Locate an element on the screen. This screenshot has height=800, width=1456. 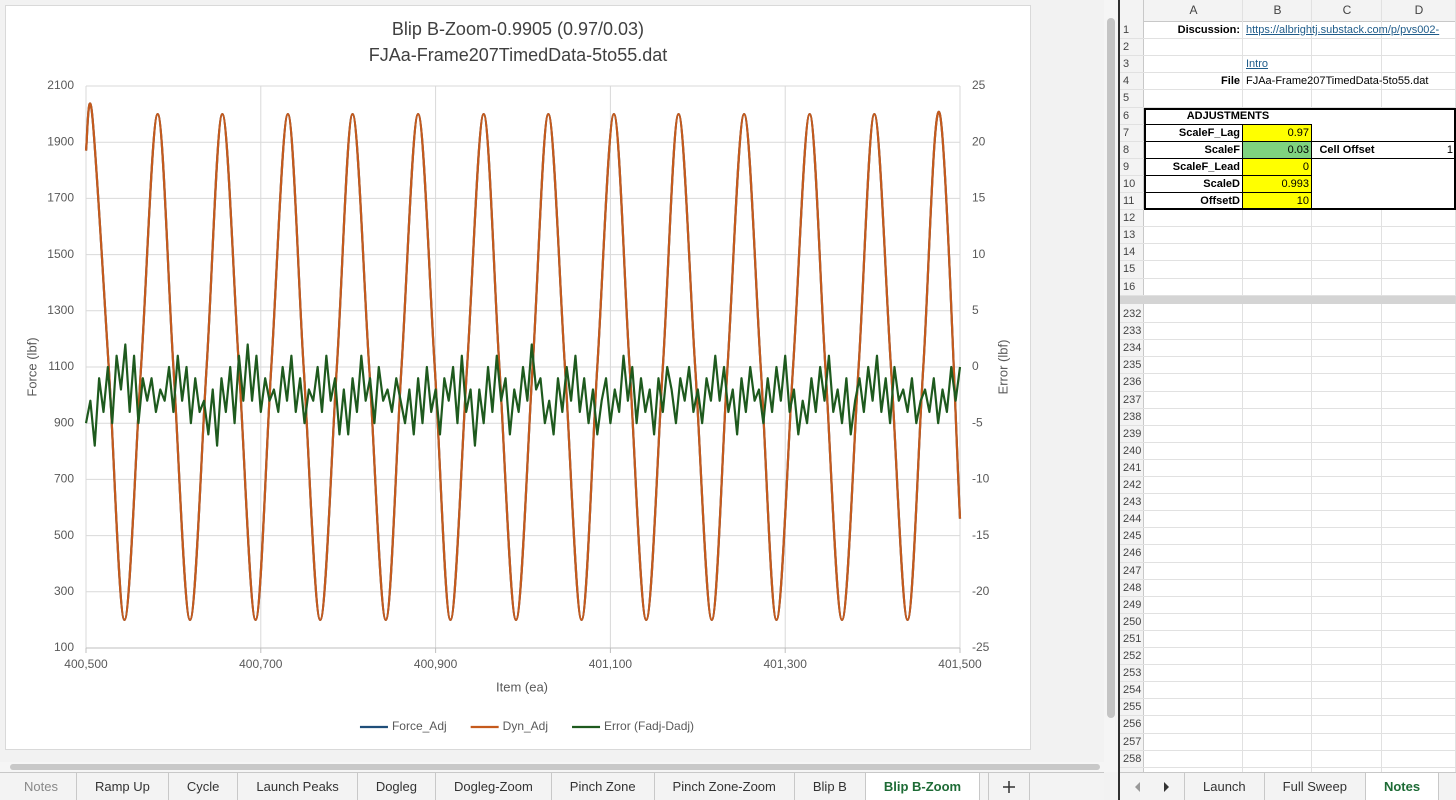
nav-arrows is located at coordinates (1152, 787).